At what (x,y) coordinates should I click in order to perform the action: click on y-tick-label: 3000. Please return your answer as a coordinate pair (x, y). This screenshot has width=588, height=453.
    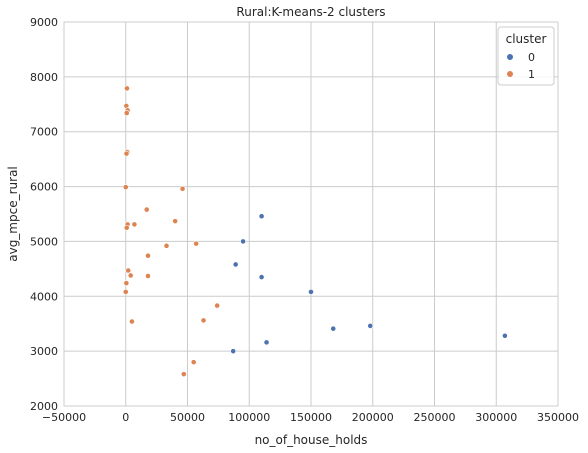
    Looking at the image, I should click on (44, 351).